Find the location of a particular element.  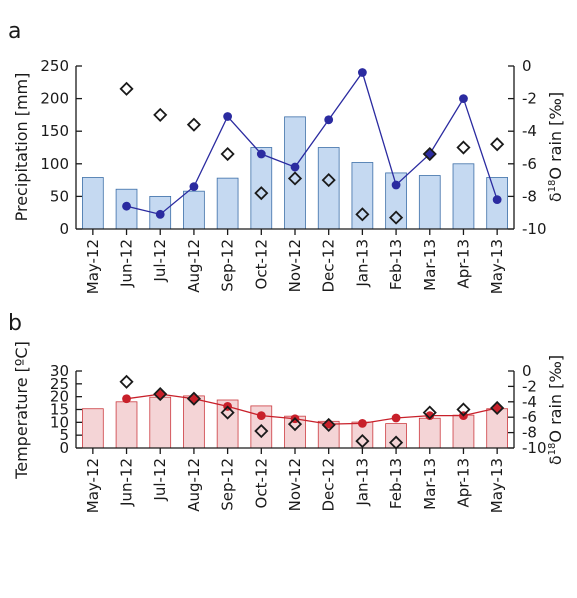

x-tick-label: Jul-12 is located at coordinates (160, 480).